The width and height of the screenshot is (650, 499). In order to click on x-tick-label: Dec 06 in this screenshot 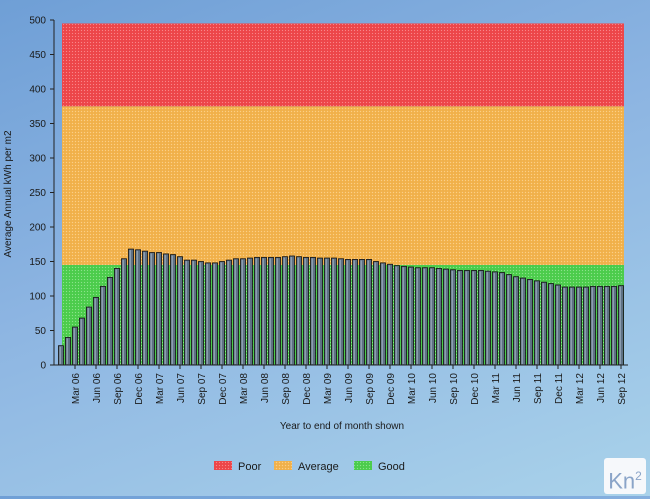, I will do `click(139, 389)`.